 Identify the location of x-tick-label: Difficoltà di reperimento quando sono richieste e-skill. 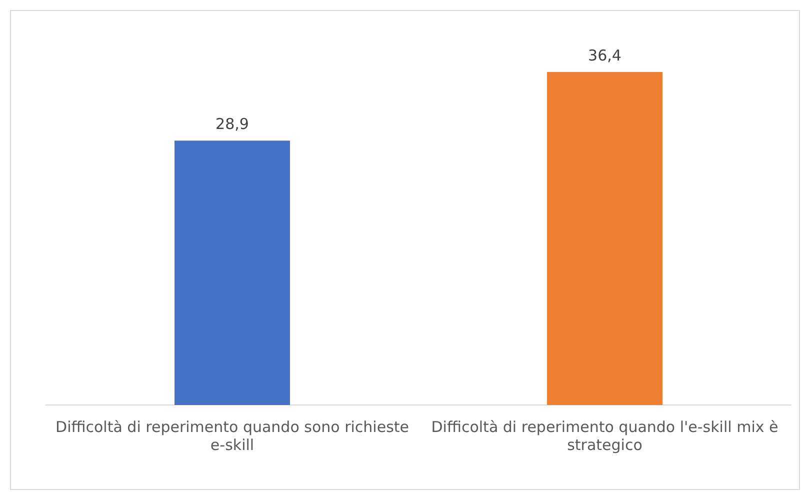
(232, 436).